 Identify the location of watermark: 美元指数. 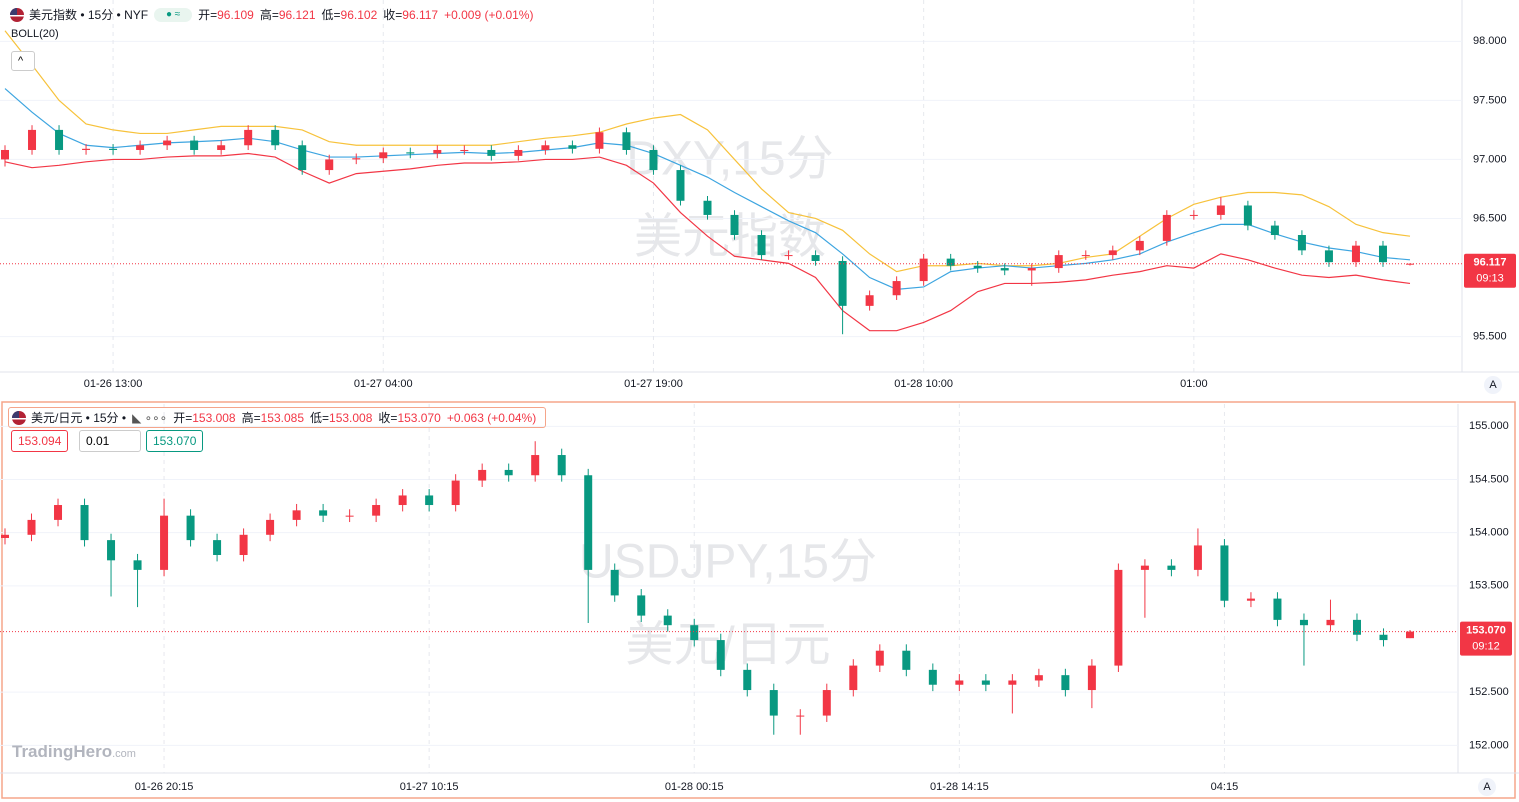
(730, 237).